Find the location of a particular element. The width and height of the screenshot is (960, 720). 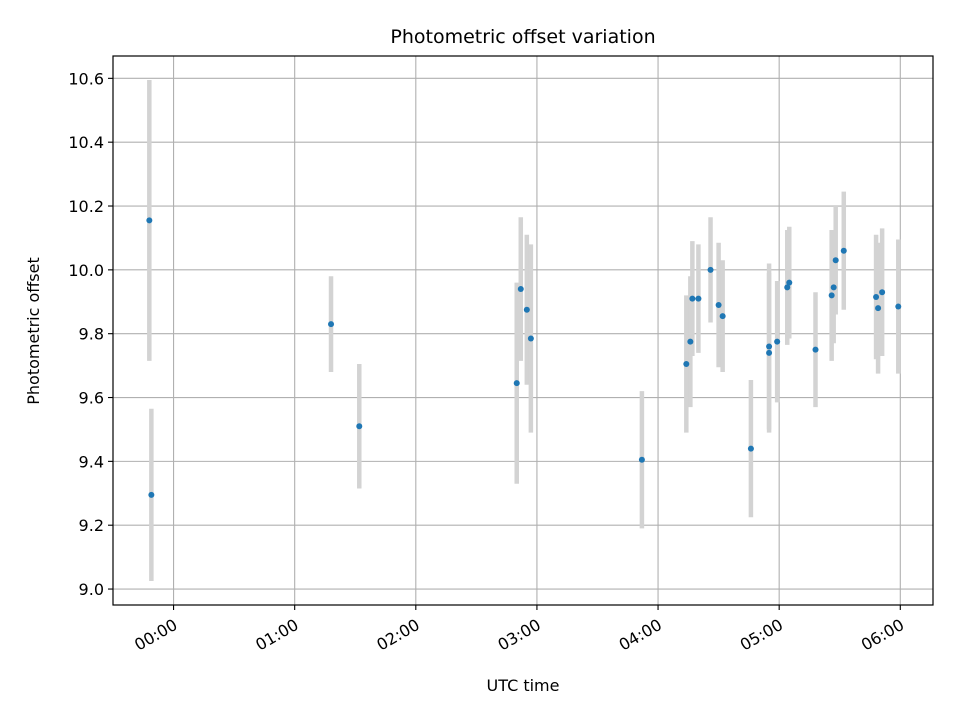

y-tick-label: 9.0 is located at coordinates (91, 589).